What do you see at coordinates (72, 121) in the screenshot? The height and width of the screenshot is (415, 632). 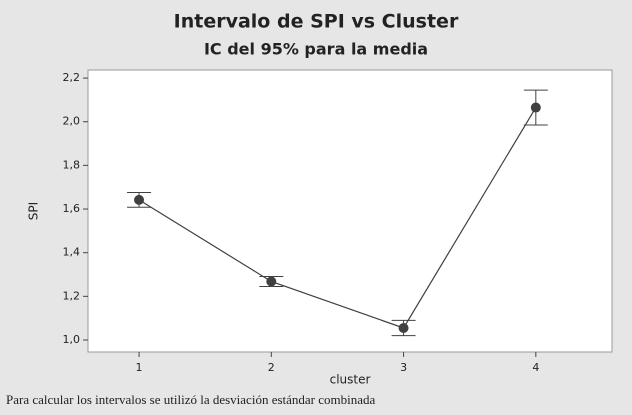 I see `y-tick-label: 2,0` at bounding box center [72, 121].